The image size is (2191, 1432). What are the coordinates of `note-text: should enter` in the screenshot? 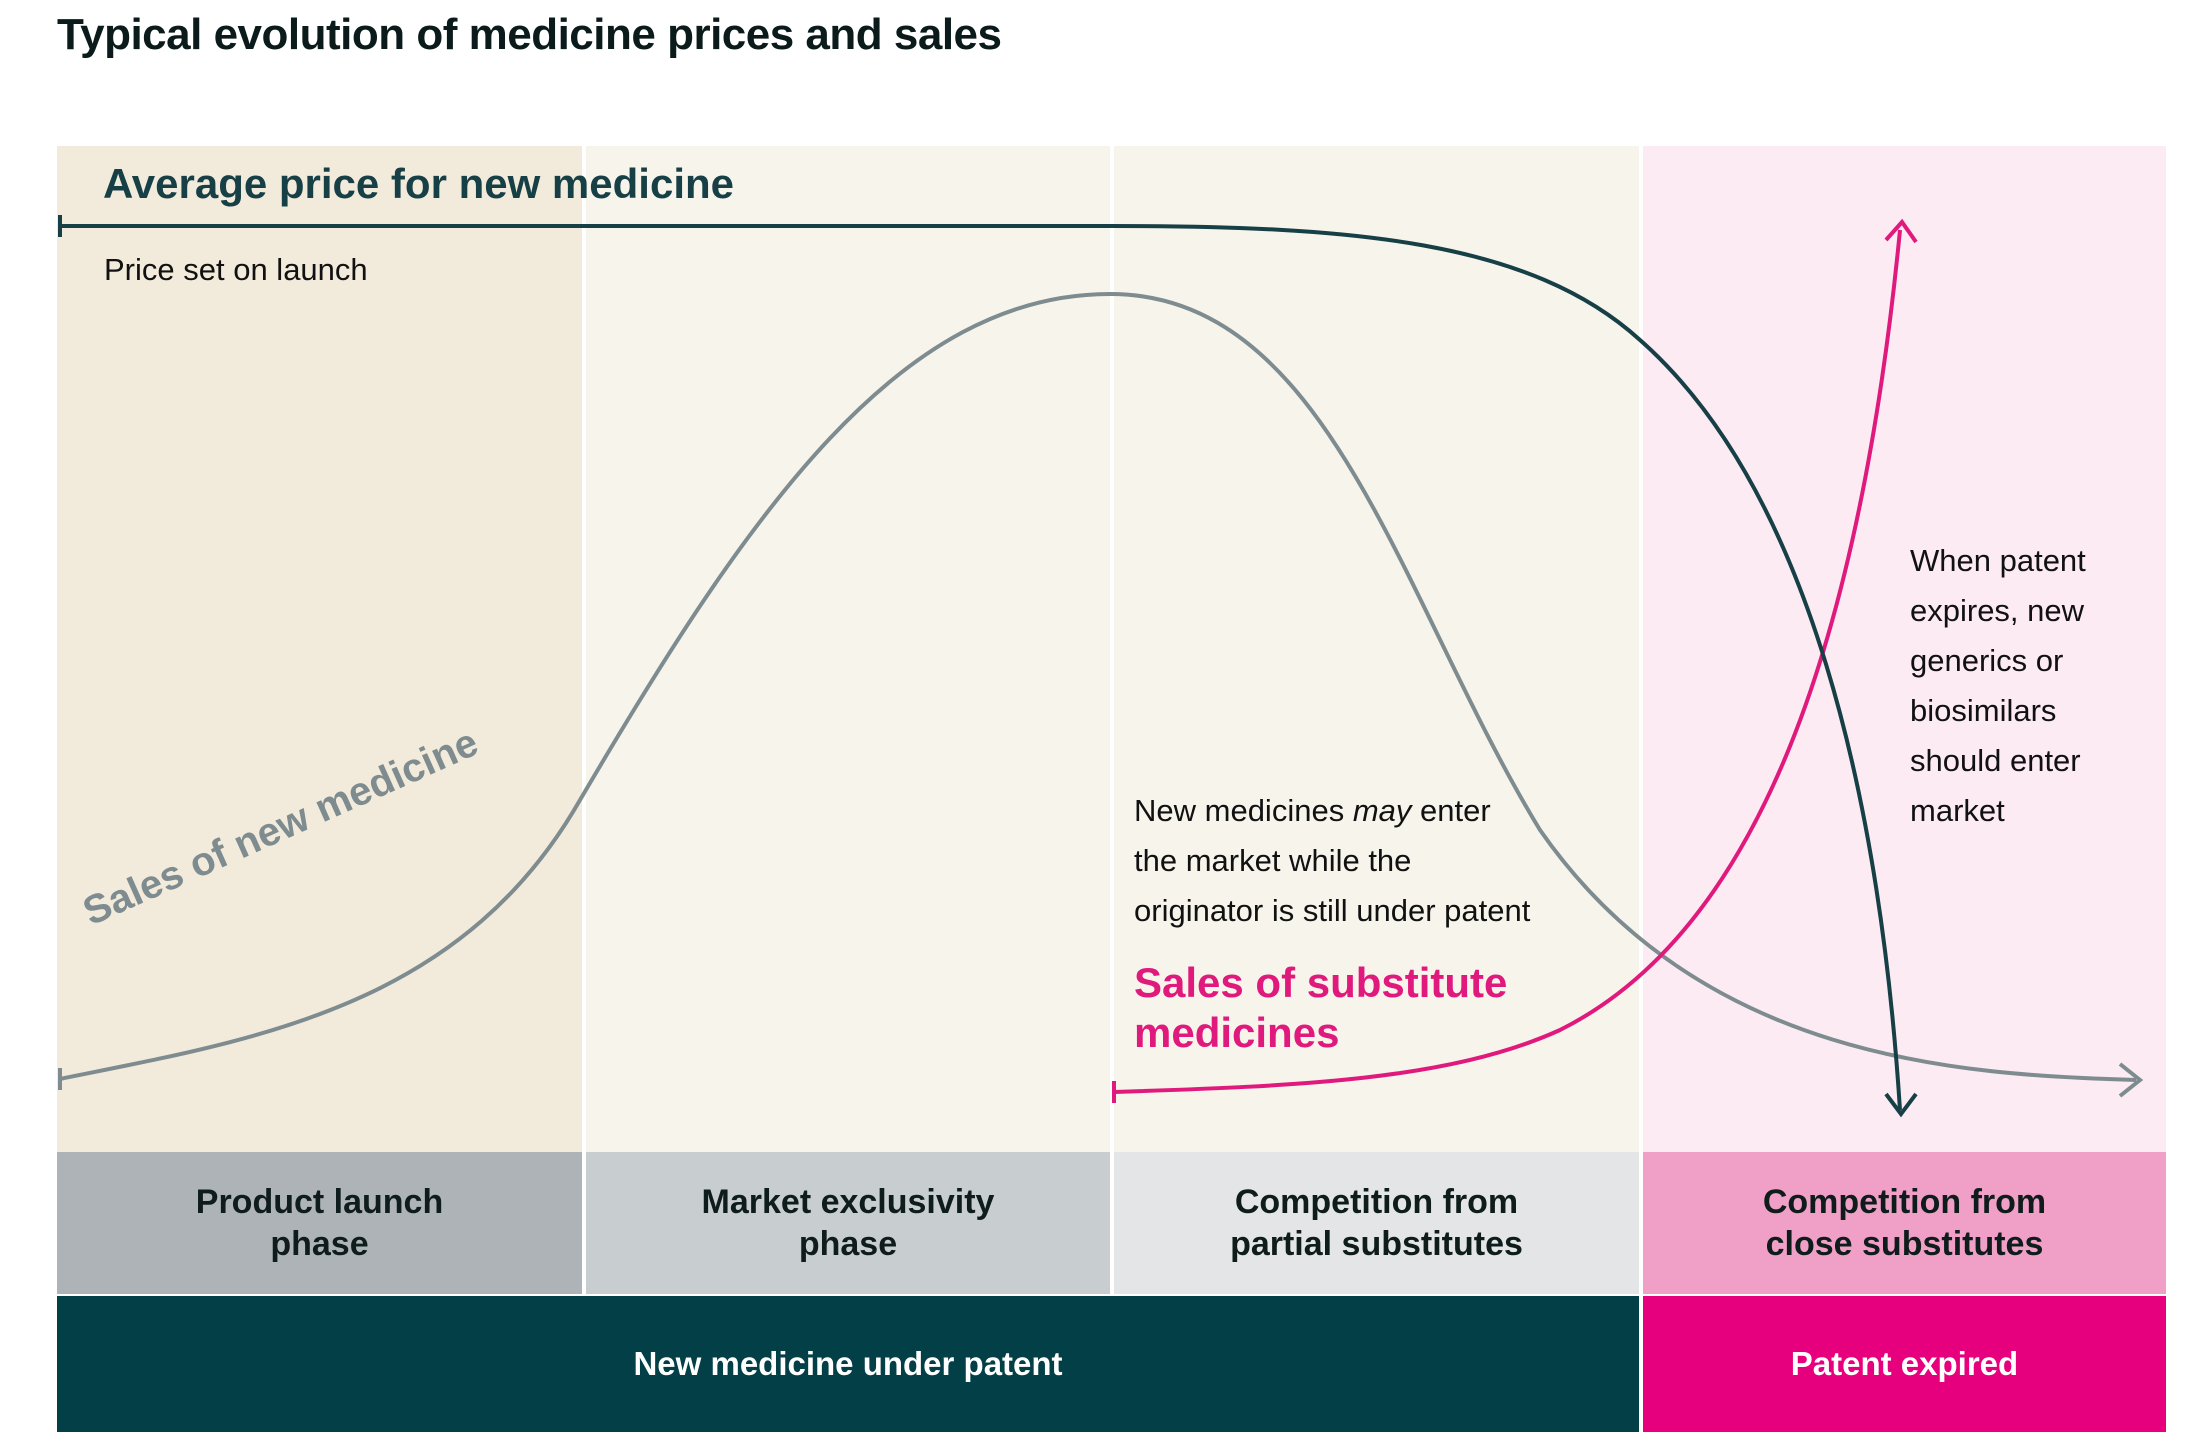 It's located at (1995, 760).